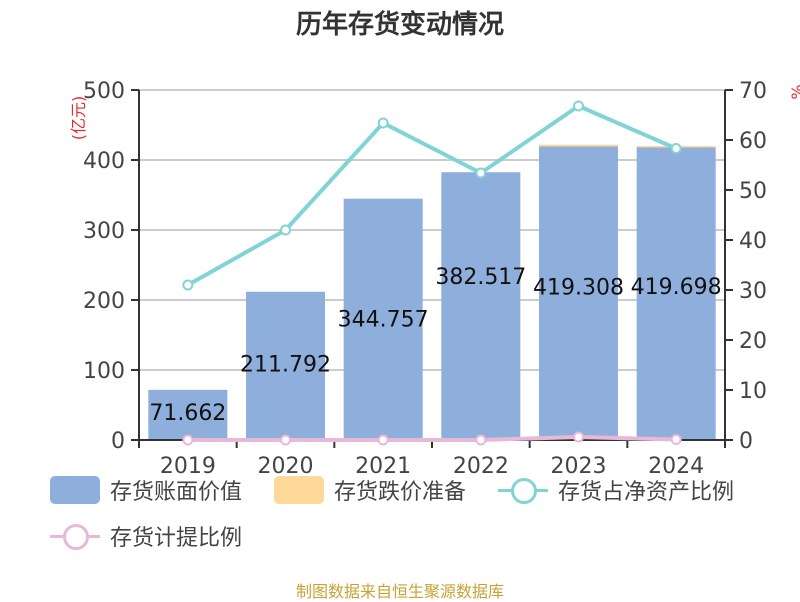 This screenshot has width=800, height=602. What do you see at coordinates (432, 438) in the screenshot?
I see `line-provision-ratio` at bounding box center [432, 438].